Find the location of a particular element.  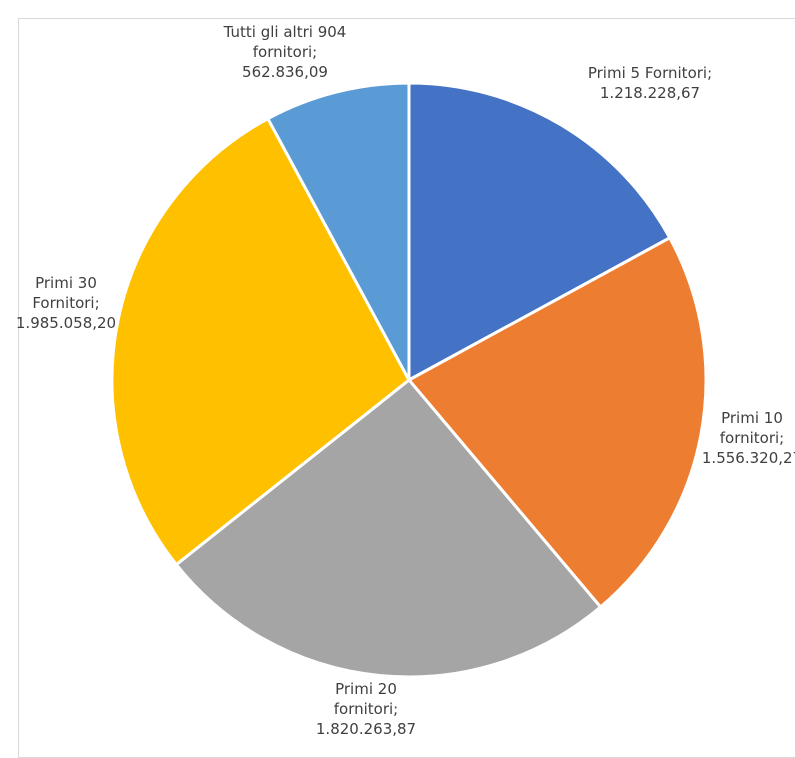

label-primi-5: Primi 5 Fornitori; 1.218.228,67 is located at coordinates (650, 83).